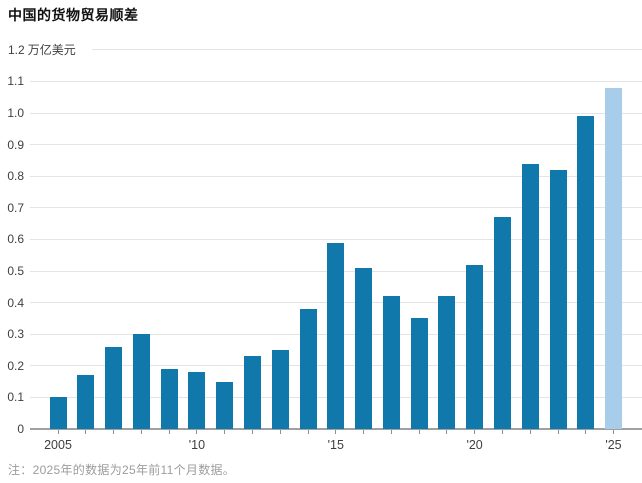 The height and width of the screenshot is (483, 642). Describe the element at coordinates (15, 176) in the screenshot. I see `y-tick-label: 0.8` at that location.